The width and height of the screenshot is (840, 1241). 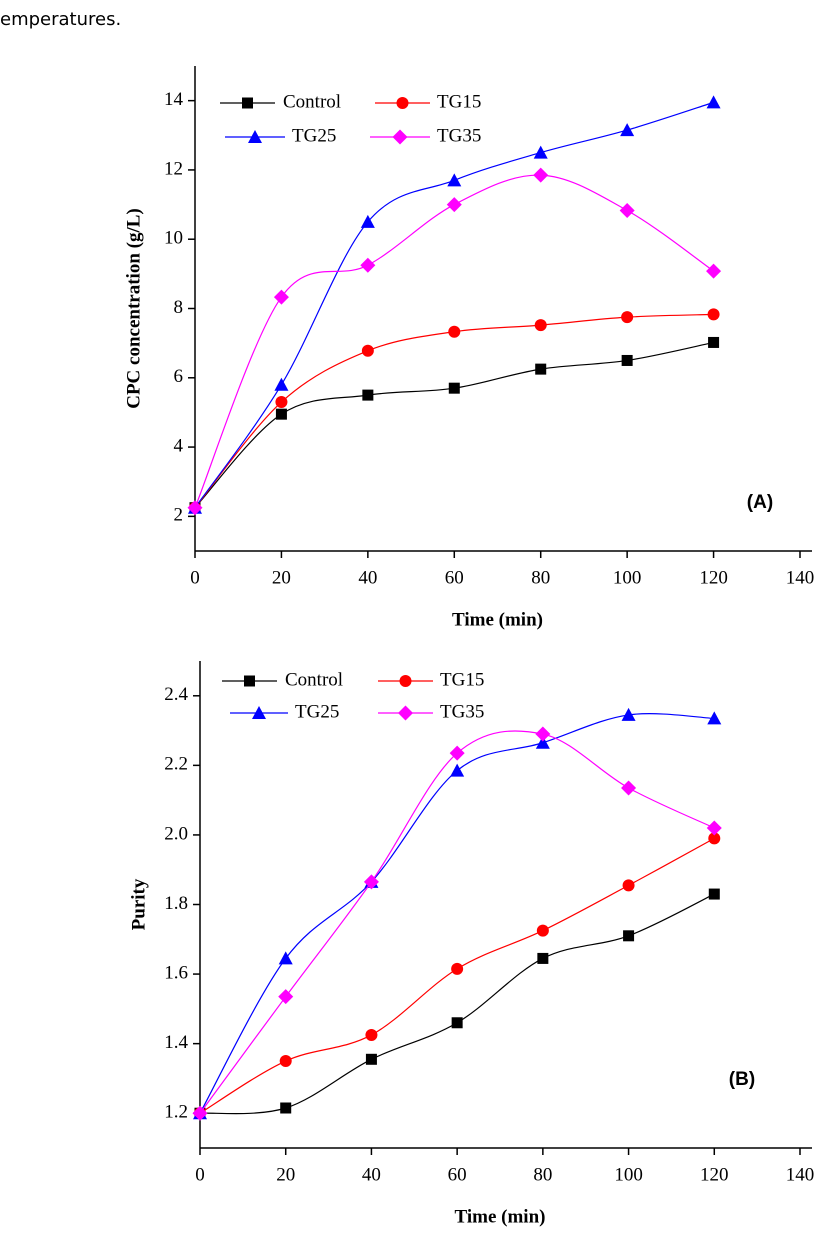 I want to click on y-tick-label: 2.4, so click(x=176, y=694).